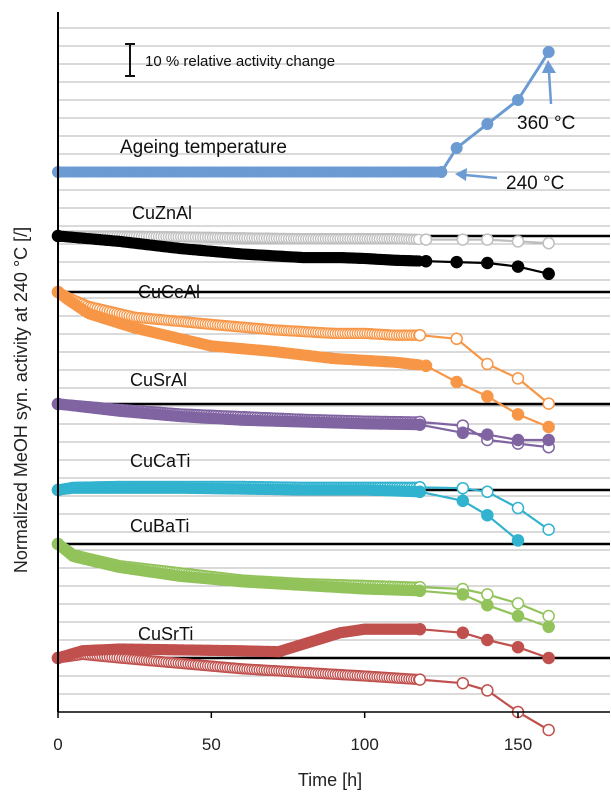 The width and height of the screenshot is (611, 797). Describe the element at coordinates (169, 292) in the screenshot. I see `series-label-cuceal: CuCeAl` at that location.